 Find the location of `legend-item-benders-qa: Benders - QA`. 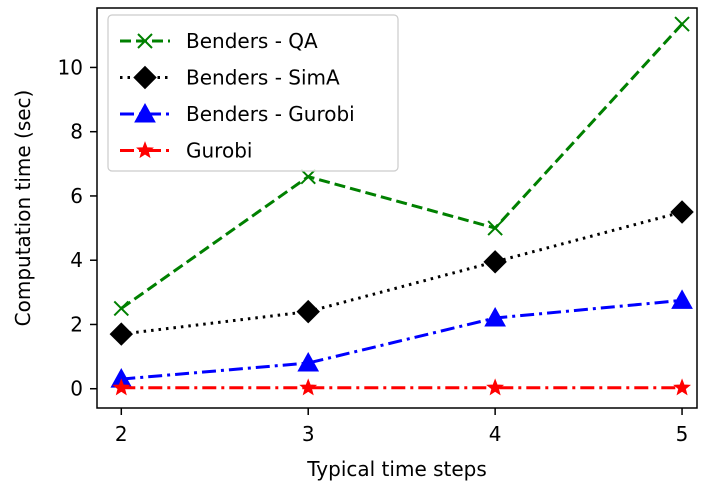

legend-item-benders-qa: Benders - QA is located at coordinates (219, 41).